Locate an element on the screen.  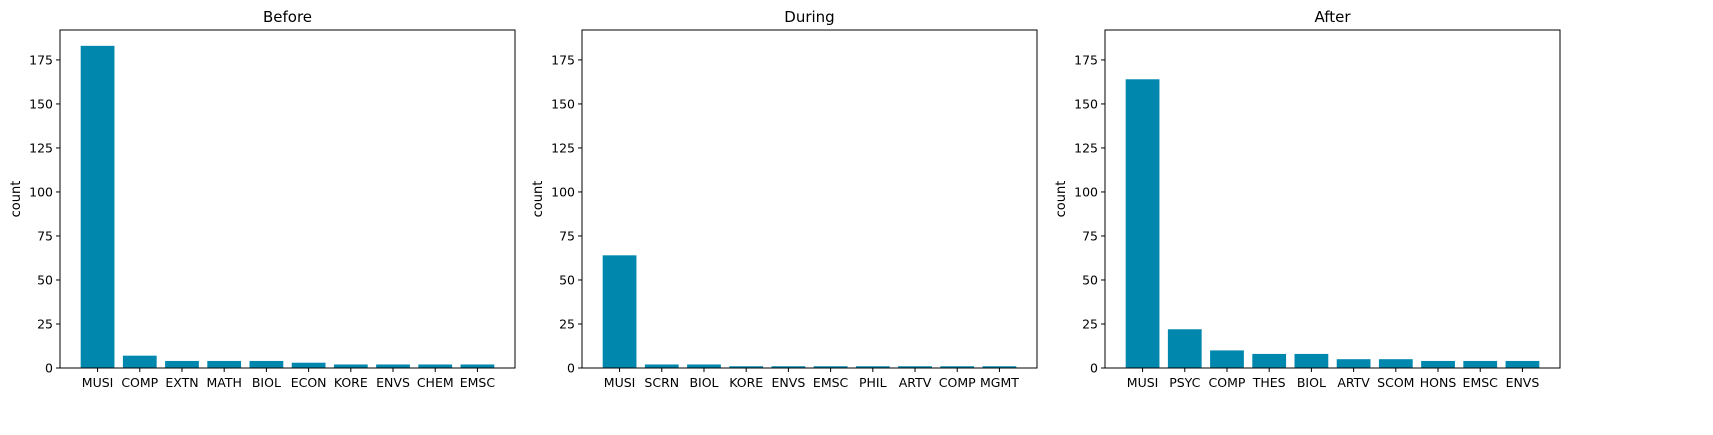
x-tick-label: THES is located at coordinates (1269, 382).